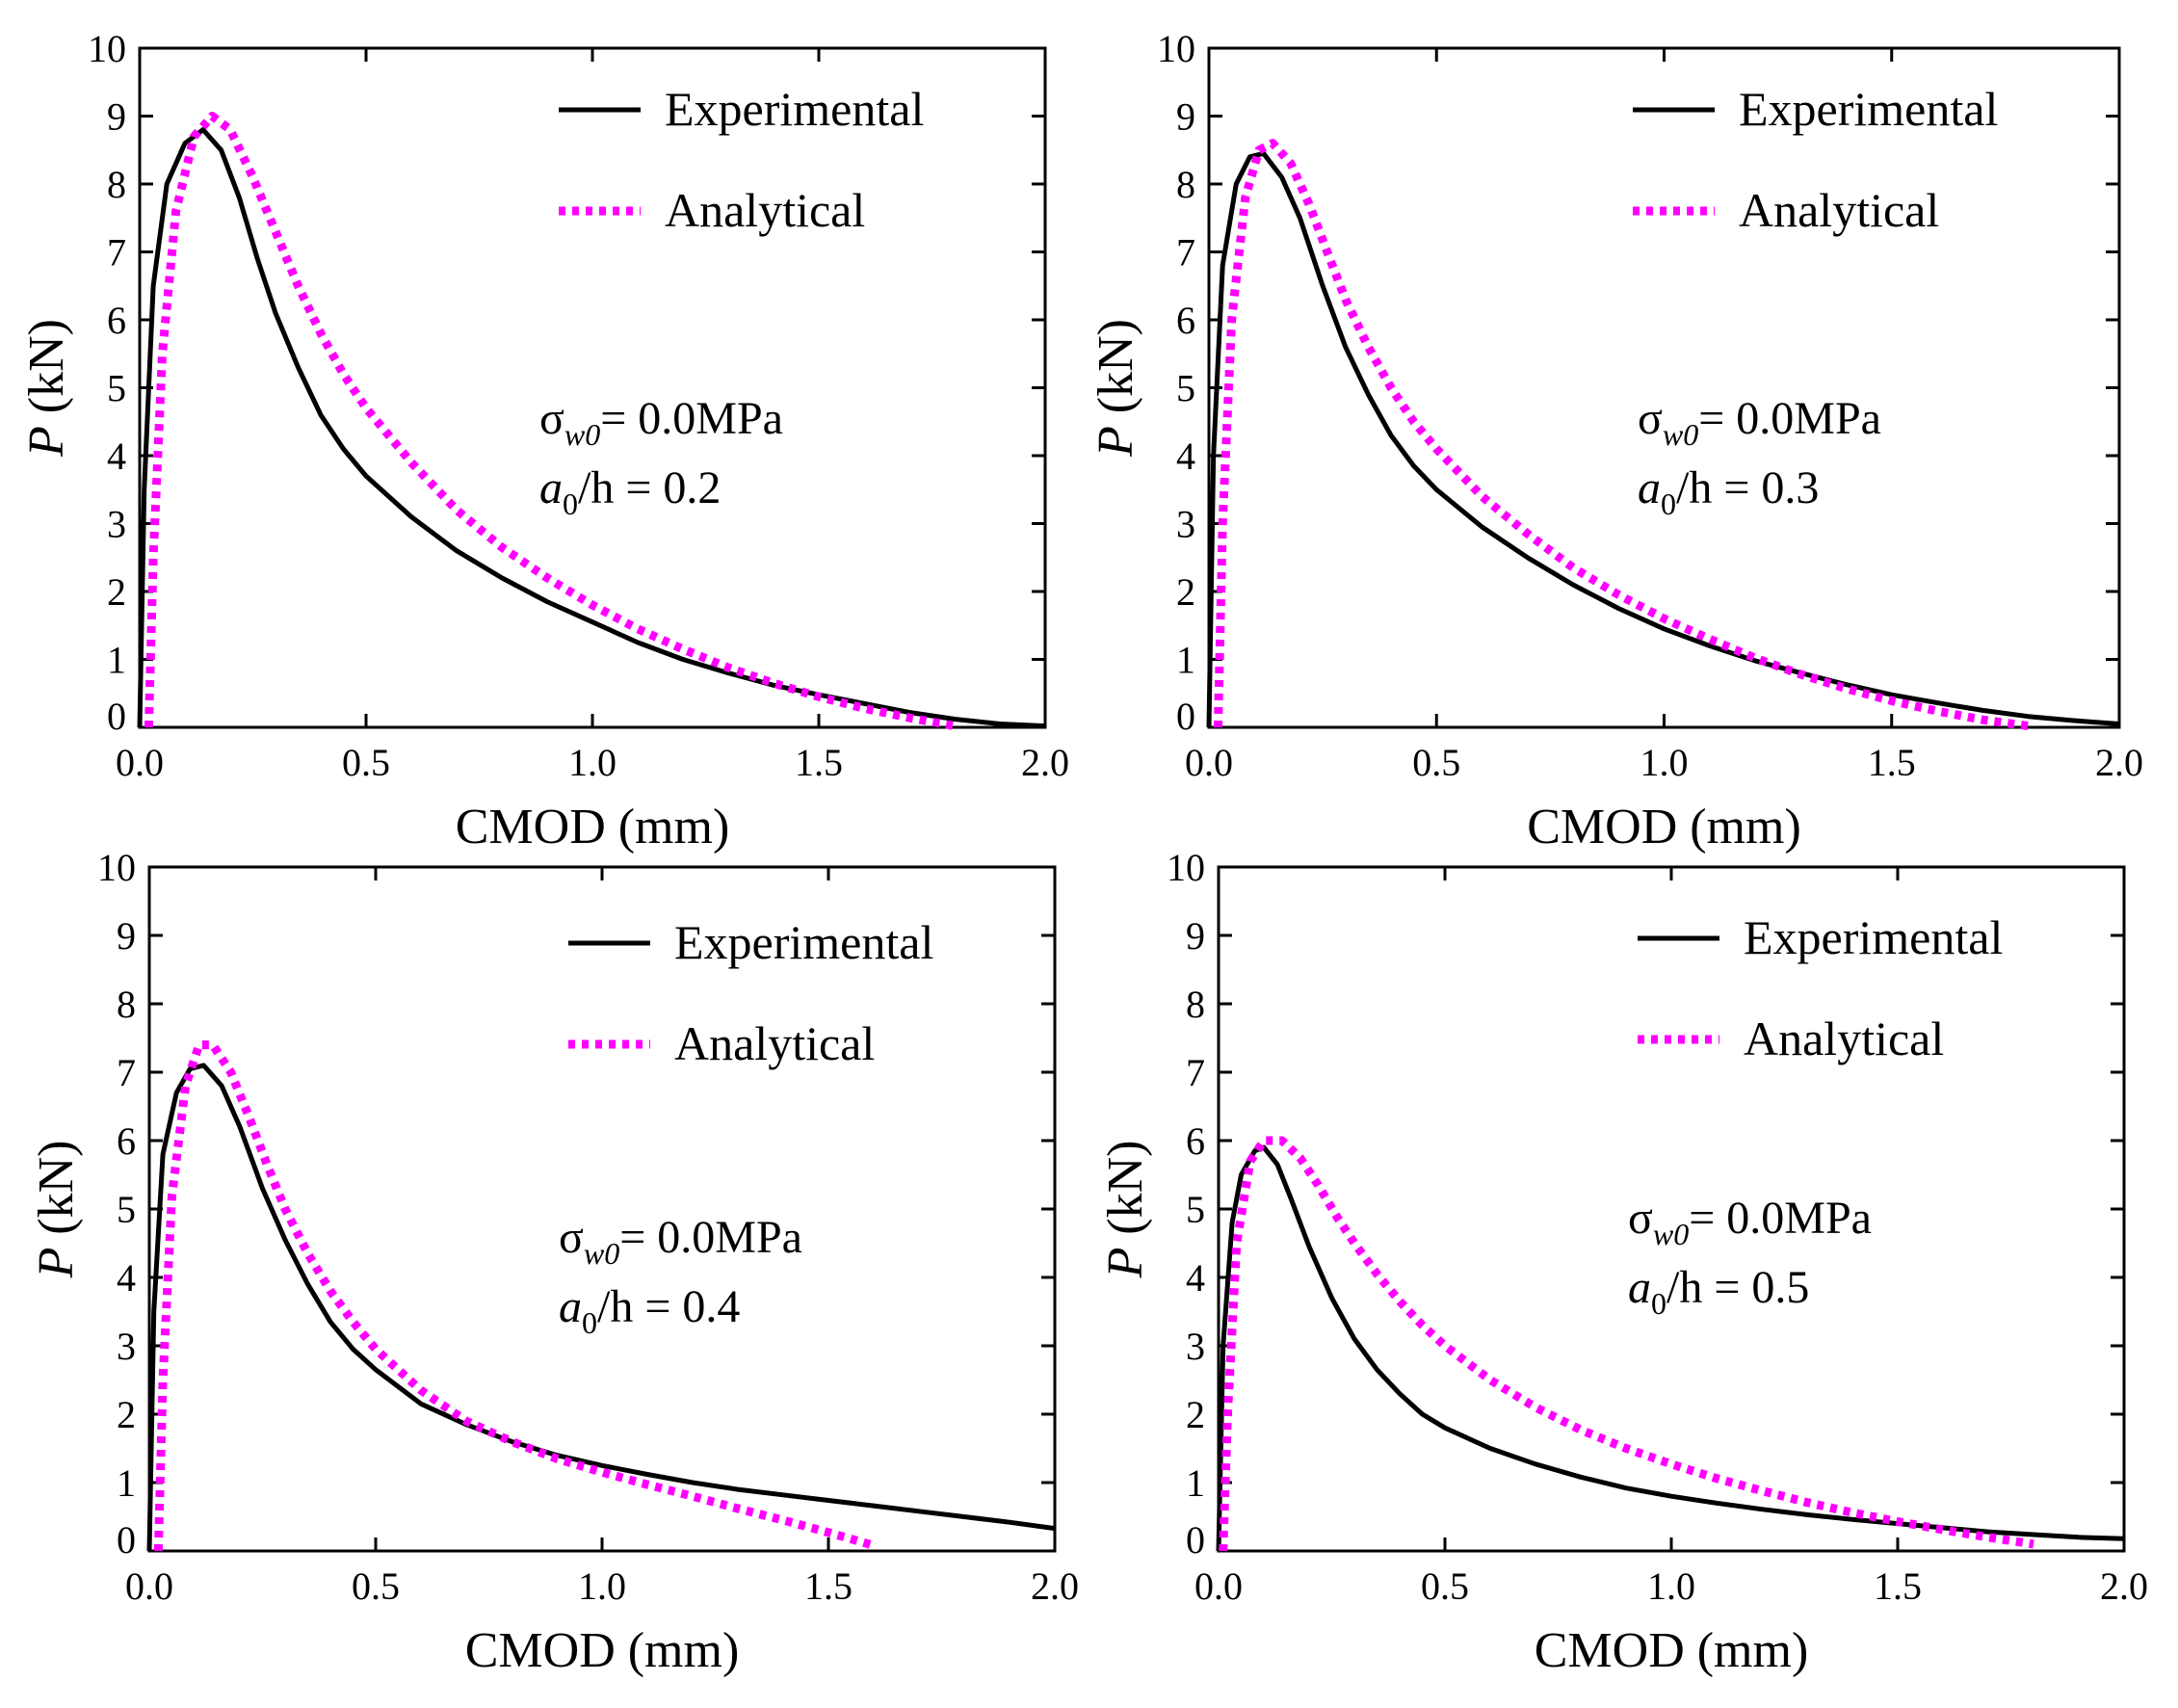 The height and width of the screenshot is (1708, 2178). Describe the element at coordinates (649, 488) in the screenshot. I see `a-value: /h = 0.2` at that location.